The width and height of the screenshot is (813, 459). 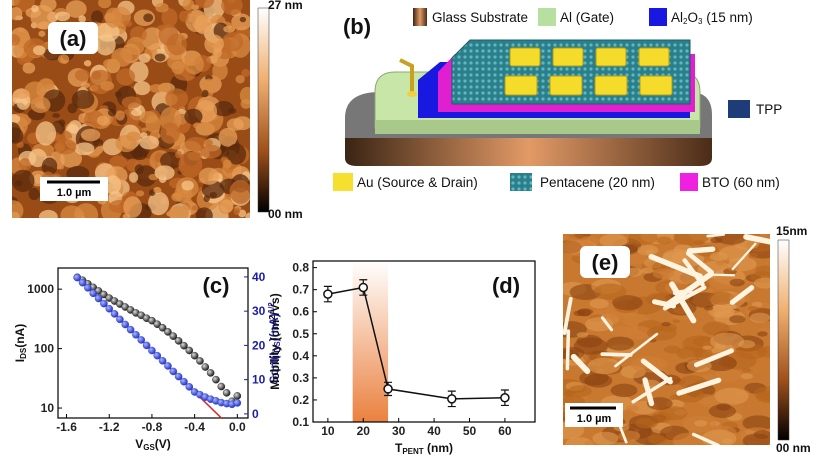 I want to click on label-part: (nA), so click(x=20, y=336).